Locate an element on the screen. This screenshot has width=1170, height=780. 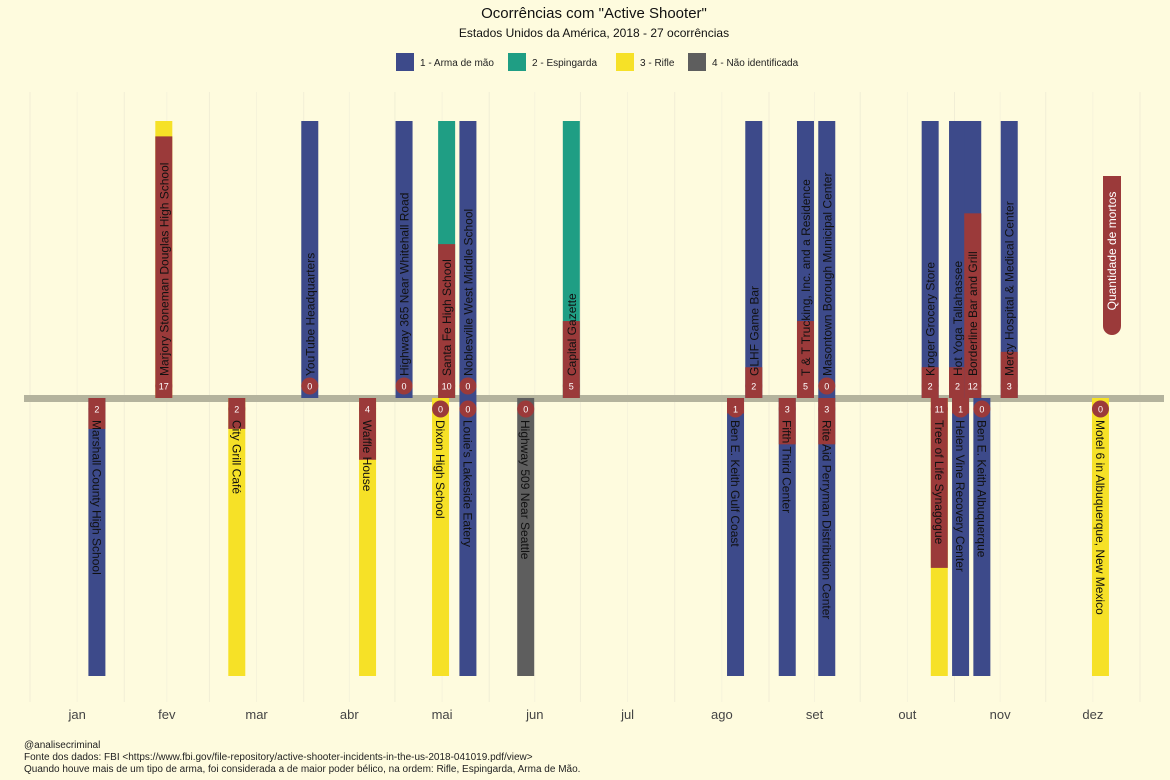
month-label-jun: jun is located at coordinates (534, 714).